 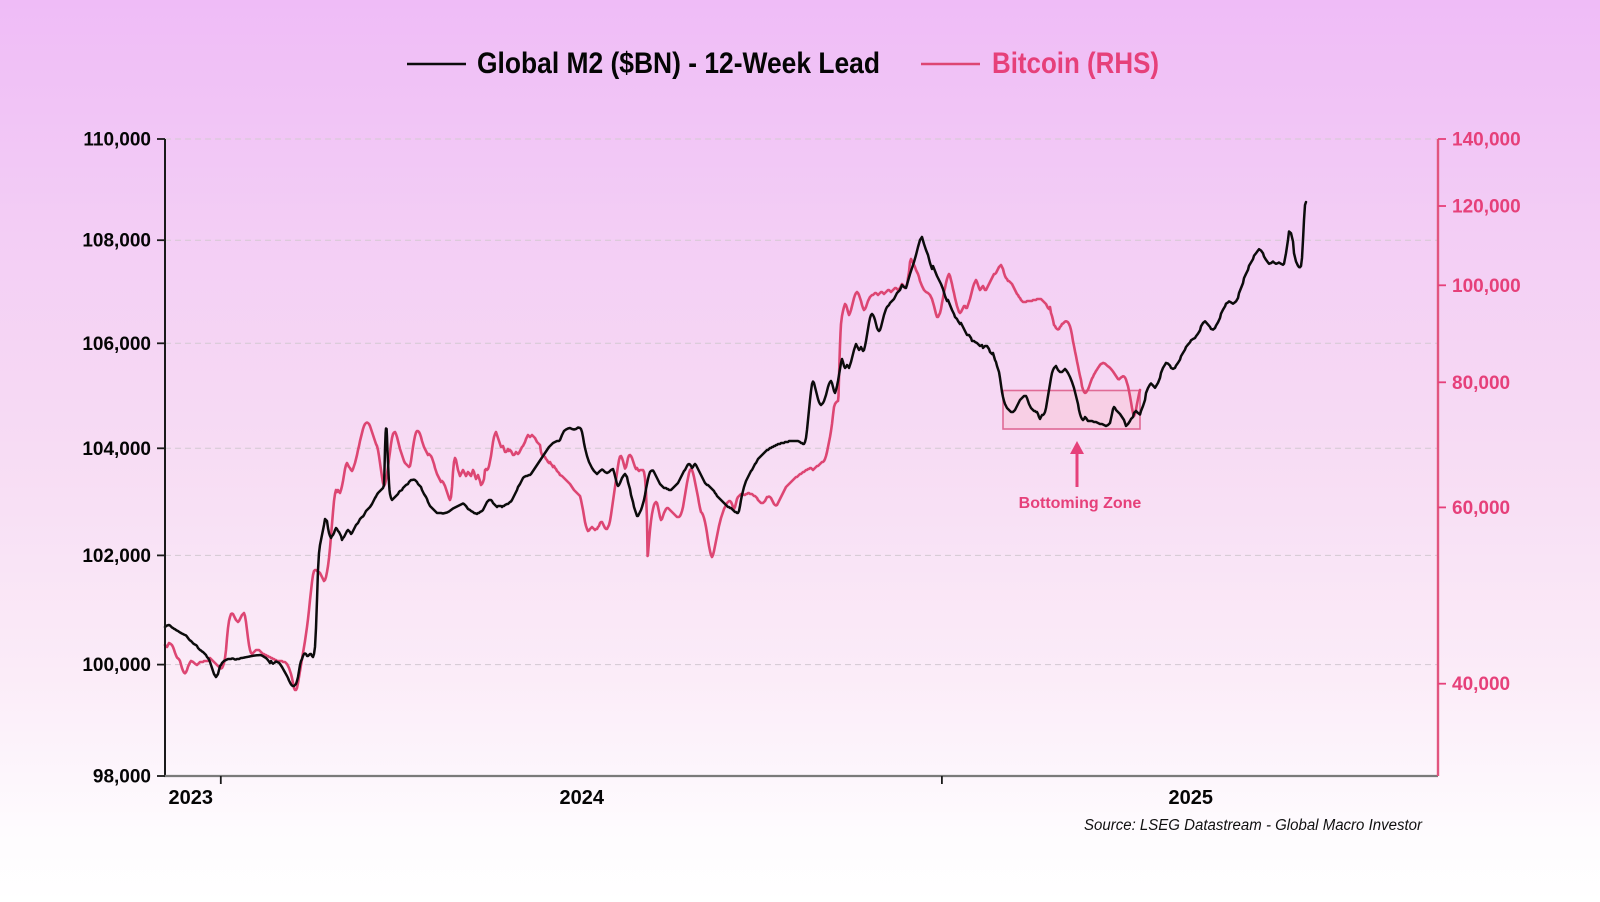 What do you see at coordinates (191, 798) in the screenshot?
I see `svg-text: 2023` at bounding box center [191, 798].